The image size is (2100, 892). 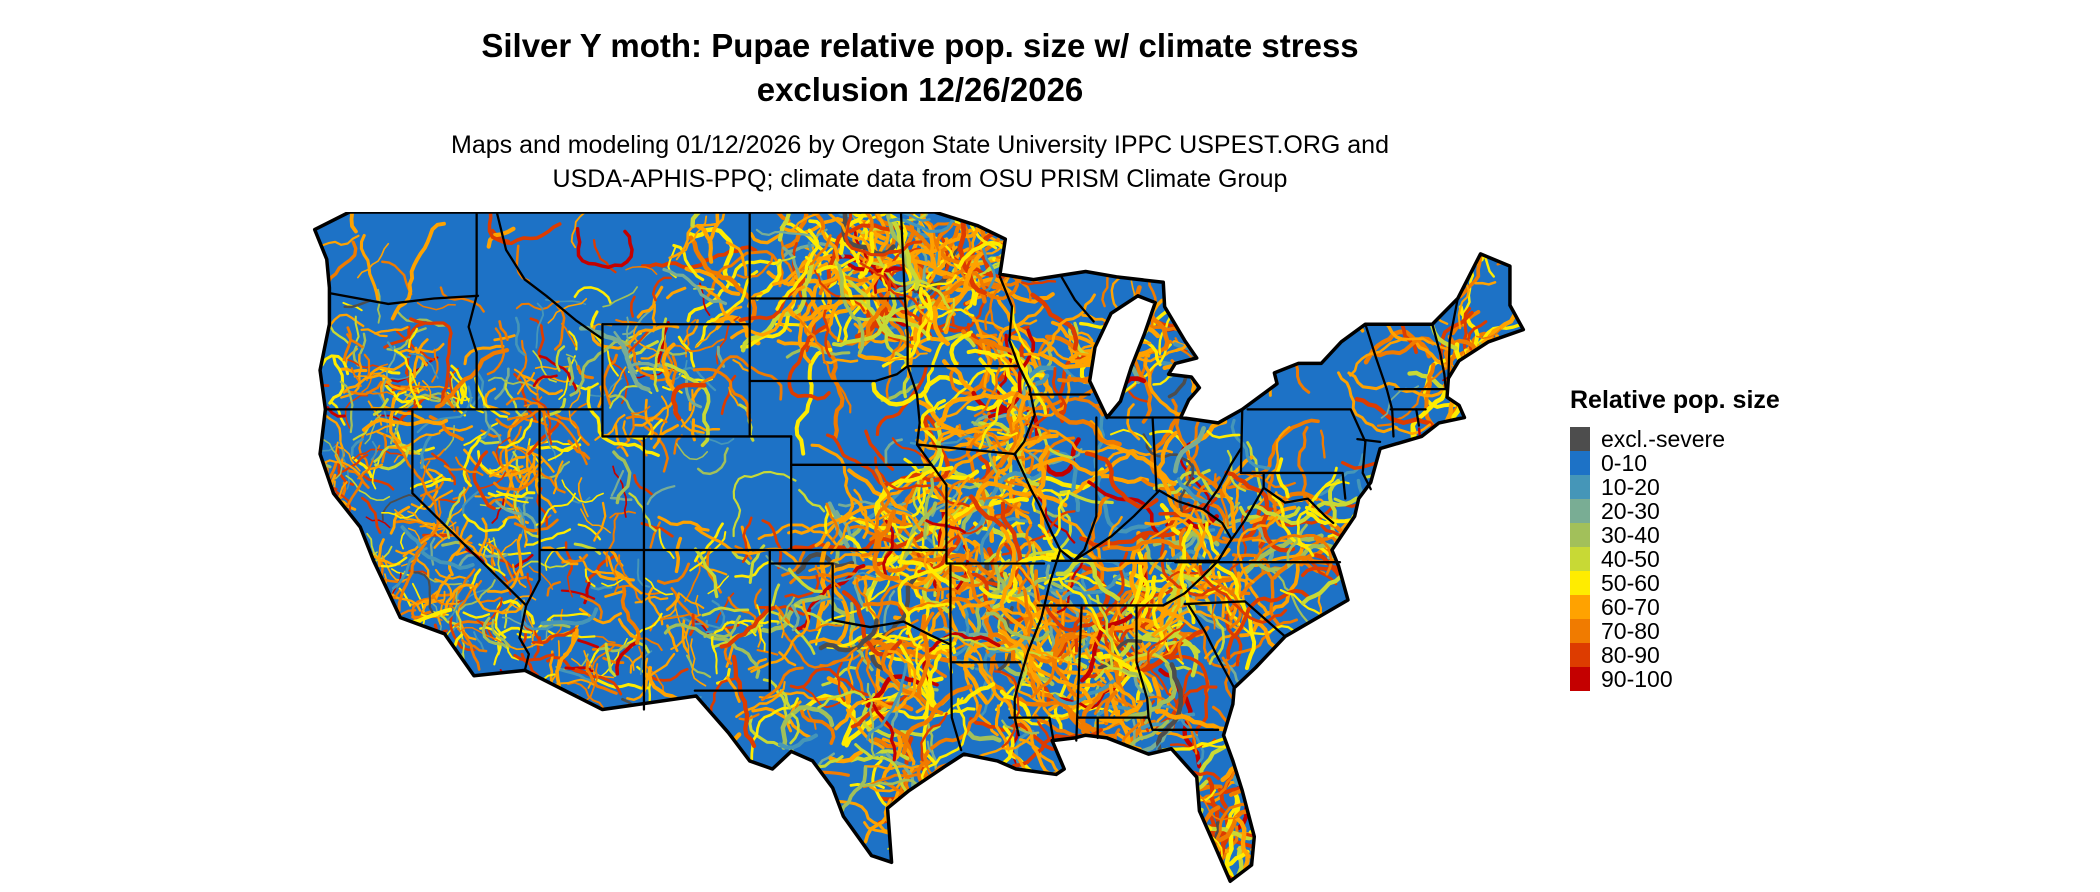 What do you see at coordinates (1675, 582) in the screenshot?
I see `legend-item: 50-60` at bounding box center [1675, 582].